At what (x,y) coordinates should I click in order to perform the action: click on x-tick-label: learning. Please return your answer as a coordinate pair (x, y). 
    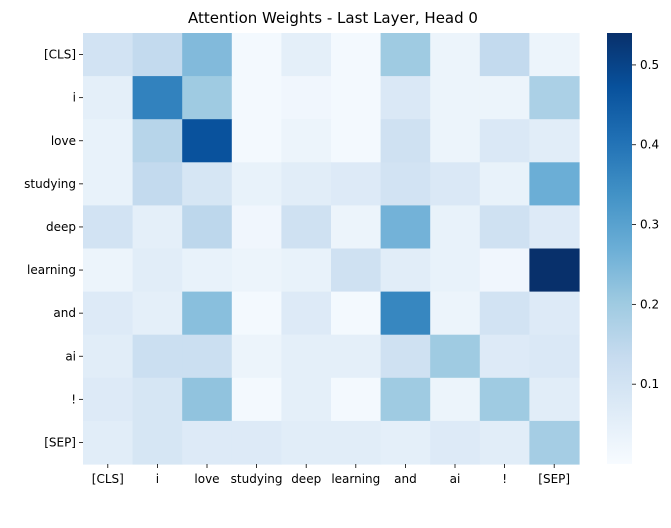
    Looking at the image, I should click on (355, 479).